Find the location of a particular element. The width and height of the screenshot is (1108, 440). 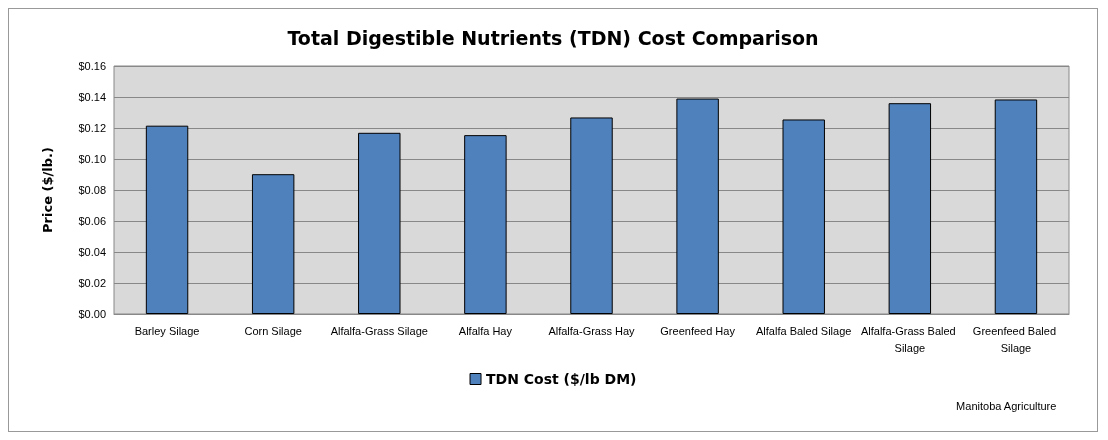

y-tick-label: $0.08 is located at coordinates (92, 190).